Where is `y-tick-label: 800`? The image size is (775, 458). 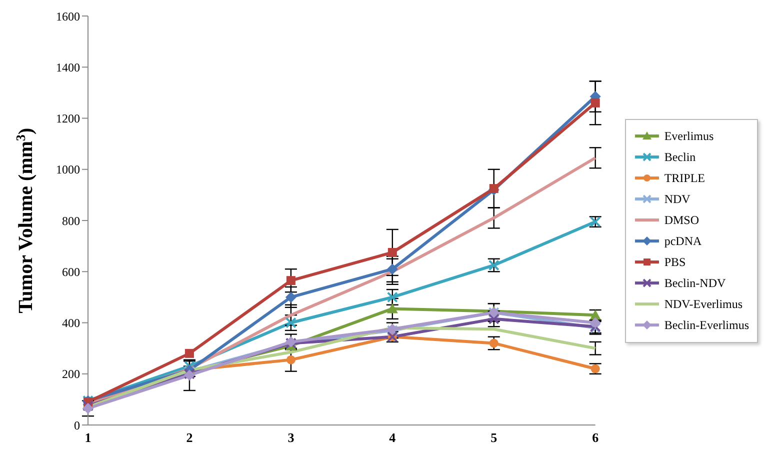 y-tick-label: 800 is located at coordinates (71, 221).